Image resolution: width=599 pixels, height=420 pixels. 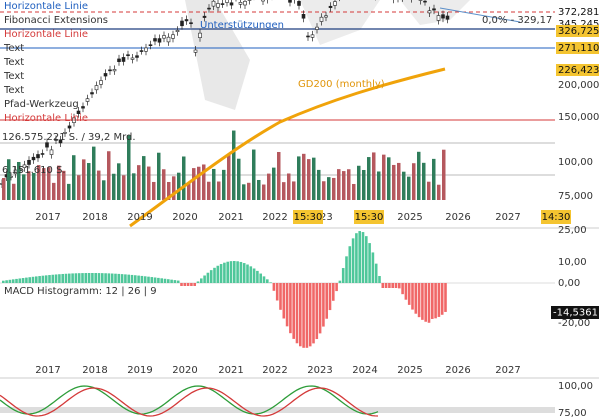 What do you see at coordinates (457, 370) in the screenshot?
I see `year-label: 2026` at bounding box center [457, 370].